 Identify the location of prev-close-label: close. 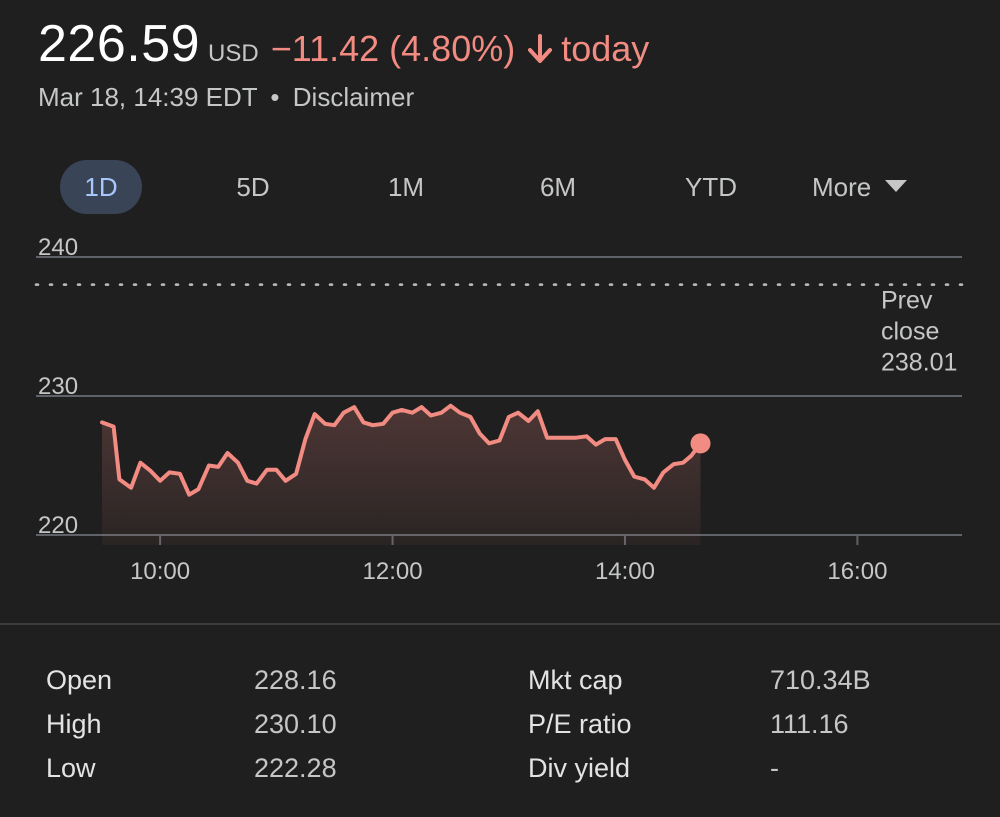
(910, 332).